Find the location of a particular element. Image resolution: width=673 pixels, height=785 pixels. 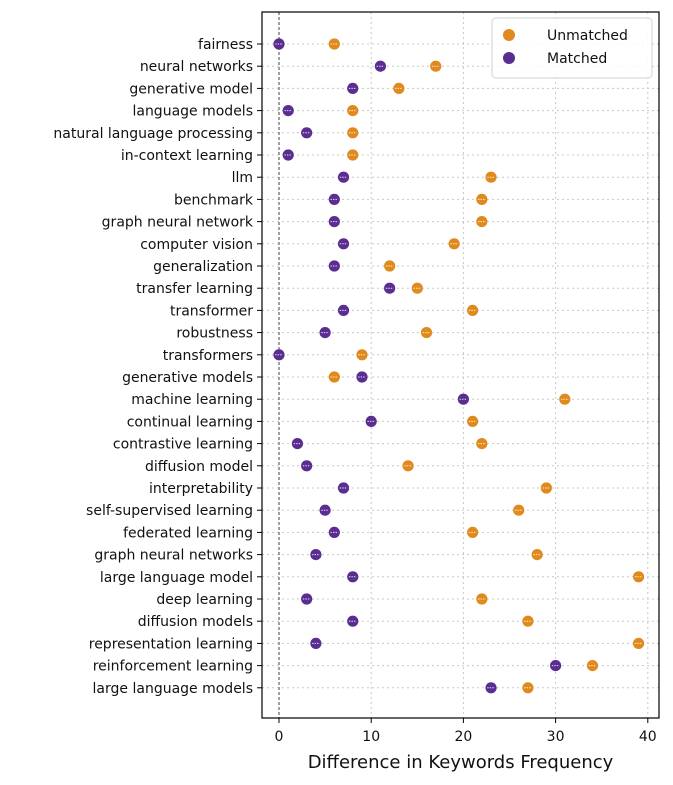

y-tick-label: fairness is located at coordinates (225, 45).